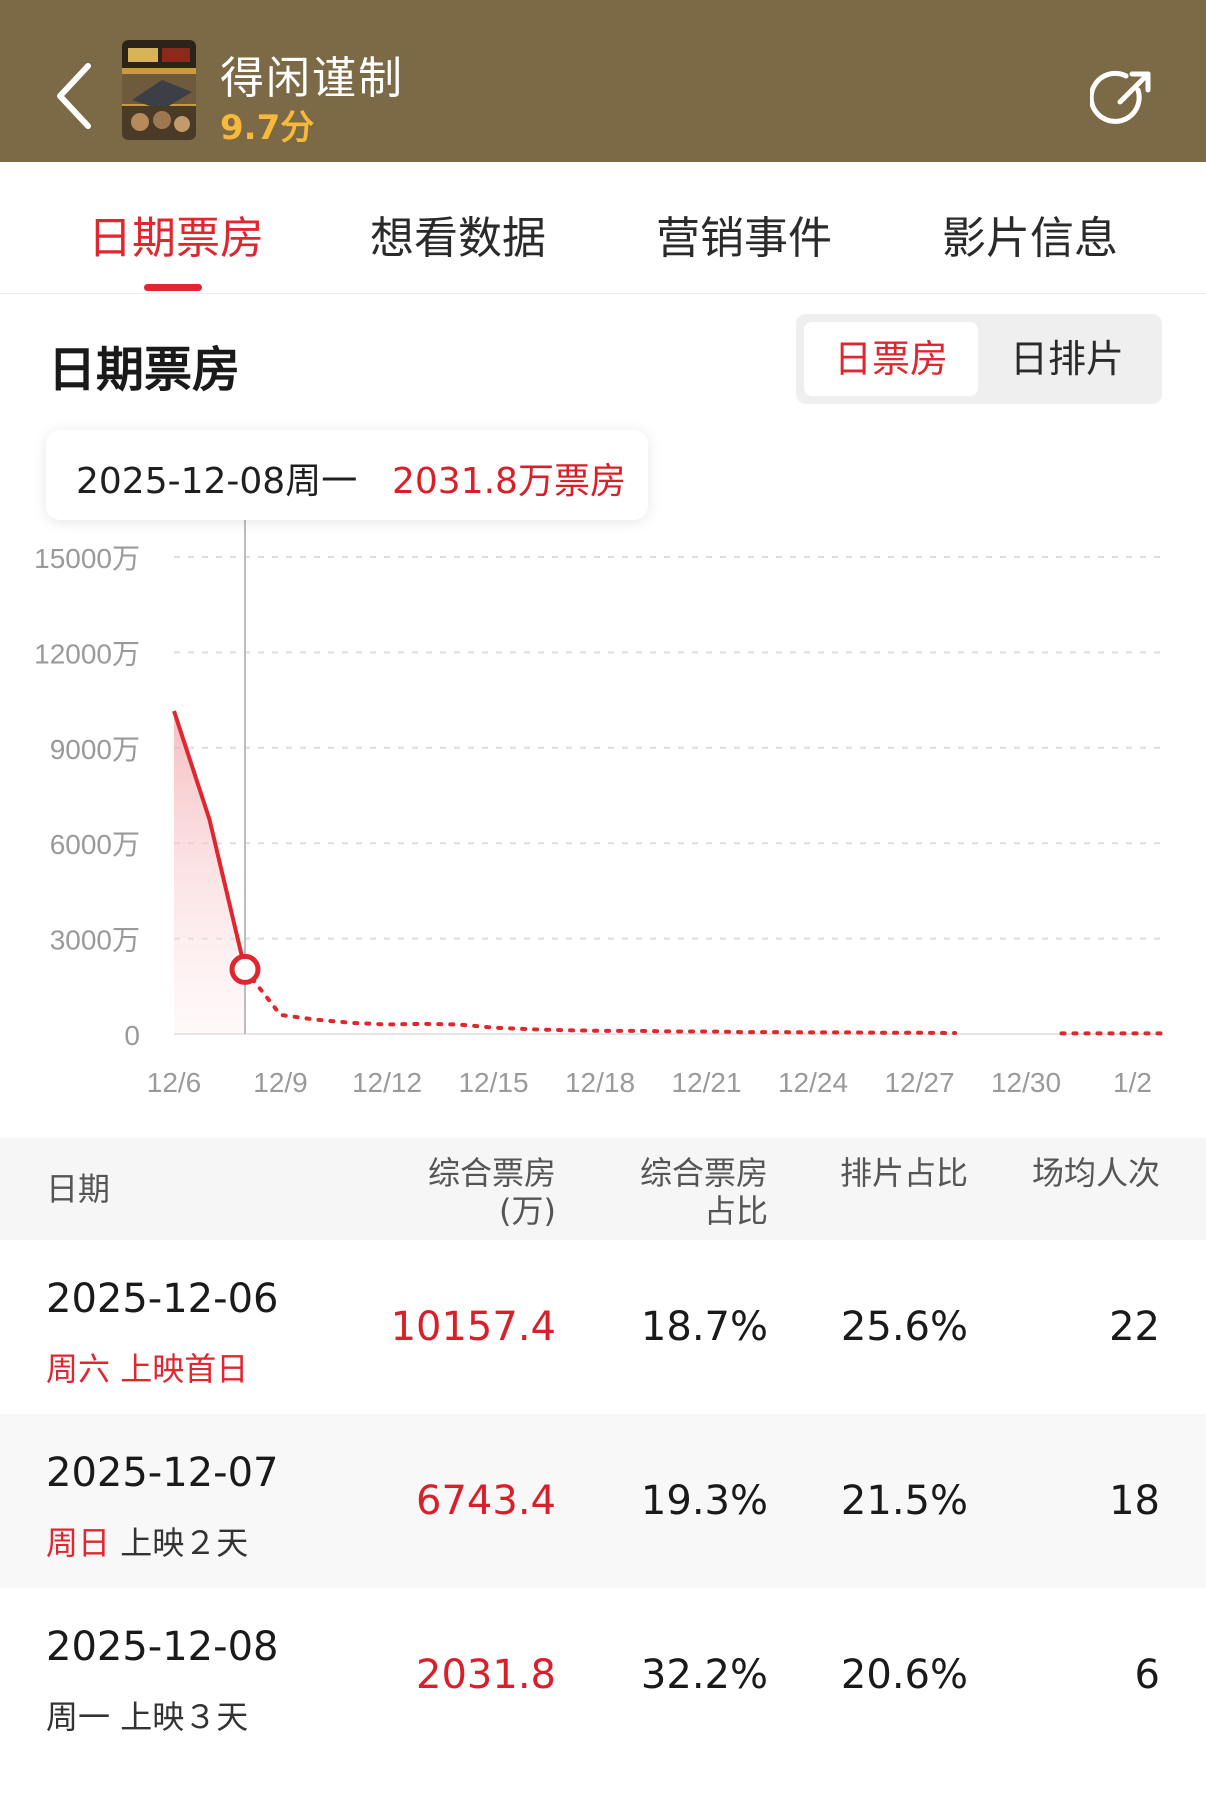 The width and height of the screenshot is (1206, 1799). I want to click on tab-date-box-office: 日期票房, so click(176, 238).